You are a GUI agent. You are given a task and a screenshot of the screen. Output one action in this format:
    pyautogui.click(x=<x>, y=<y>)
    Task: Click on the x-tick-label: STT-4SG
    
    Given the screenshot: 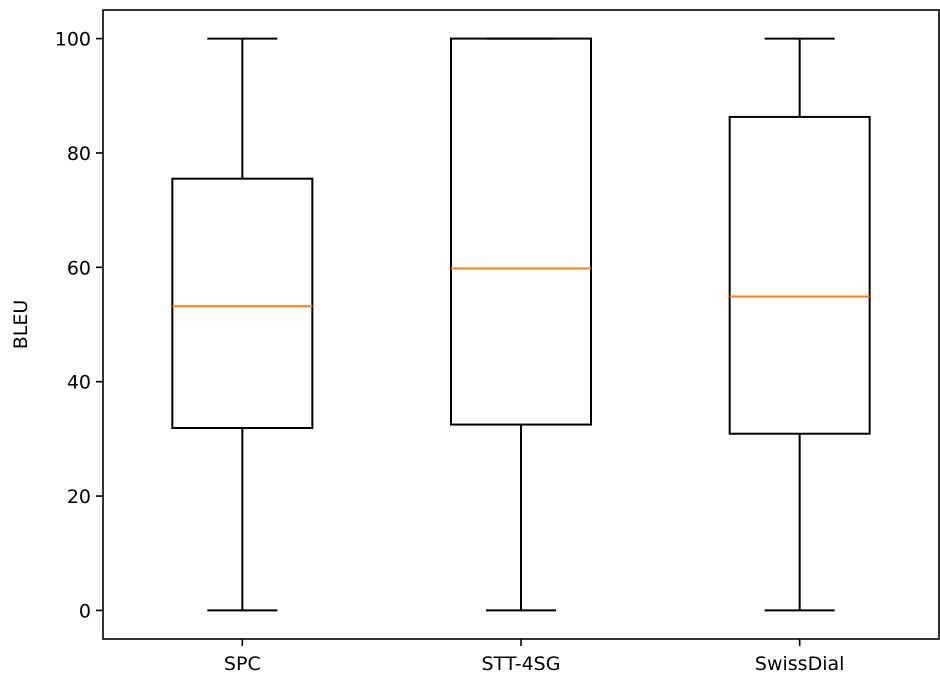 What is the action you would take?
    pyautogui.click(x=521, y=664)
    